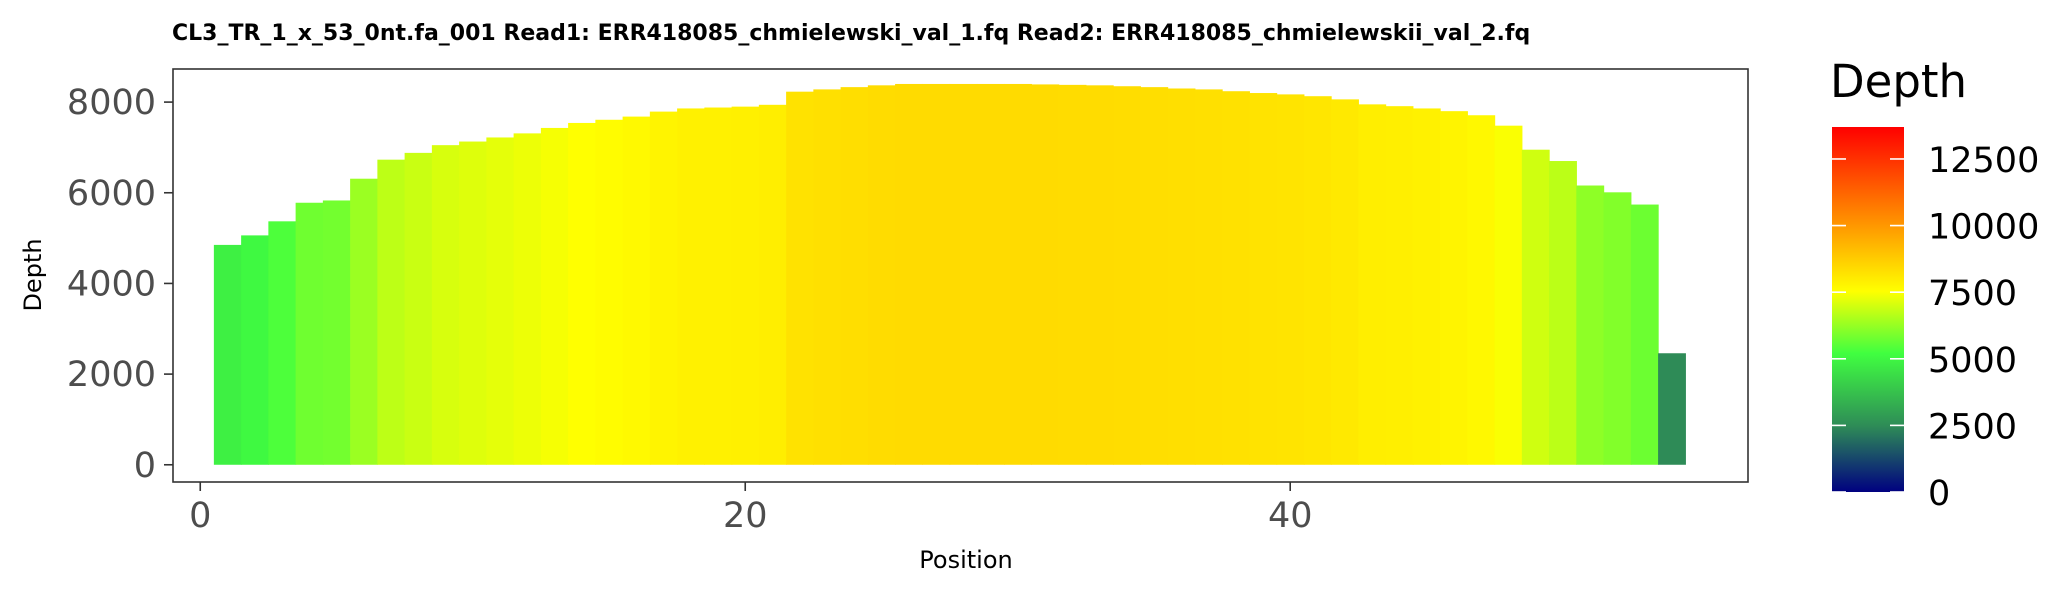 This screenshot has height=590, width=2066. Describe the element at coordinates (111, 103) in the screenshot. I see `y-tick-label: 8000` at that location.